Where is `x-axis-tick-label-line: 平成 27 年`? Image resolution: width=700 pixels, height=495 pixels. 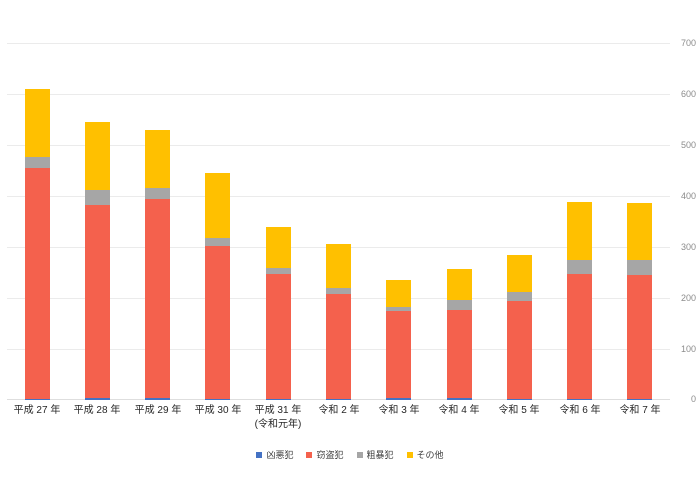
x-axis-tick-label-line: 平成 27 年 is located at coordinates (37, 410).